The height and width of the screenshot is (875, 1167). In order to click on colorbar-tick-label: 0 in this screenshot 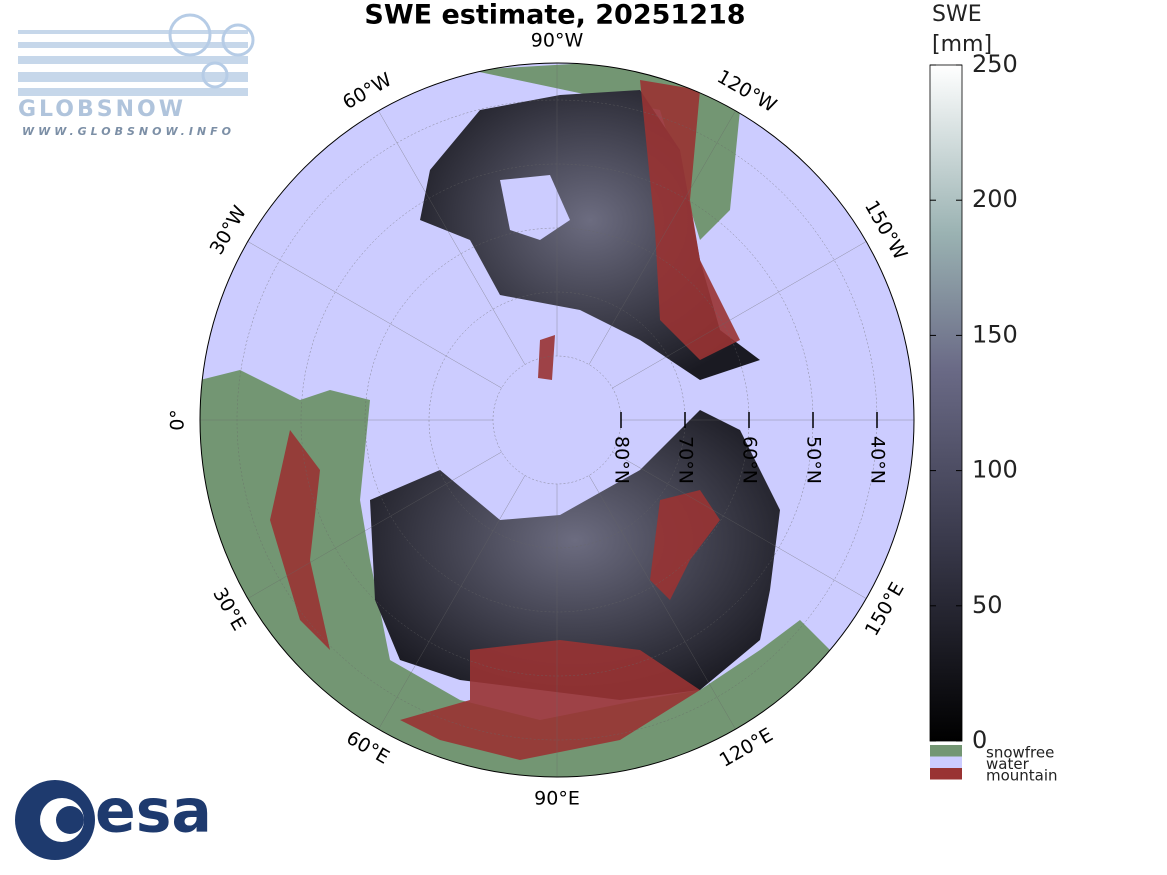, I will do `click(979, 740)`.